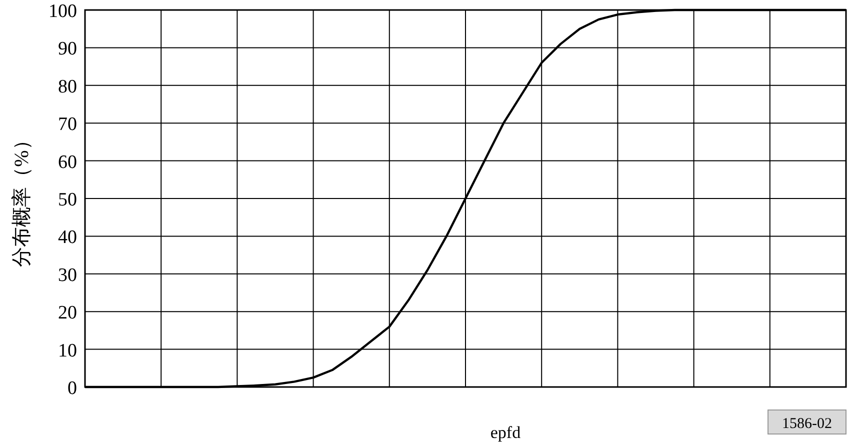  What do you see at coordinates (67, 125) in the screenshot?
I see `y-tick-label: 70` at bounding box center [67, 125].